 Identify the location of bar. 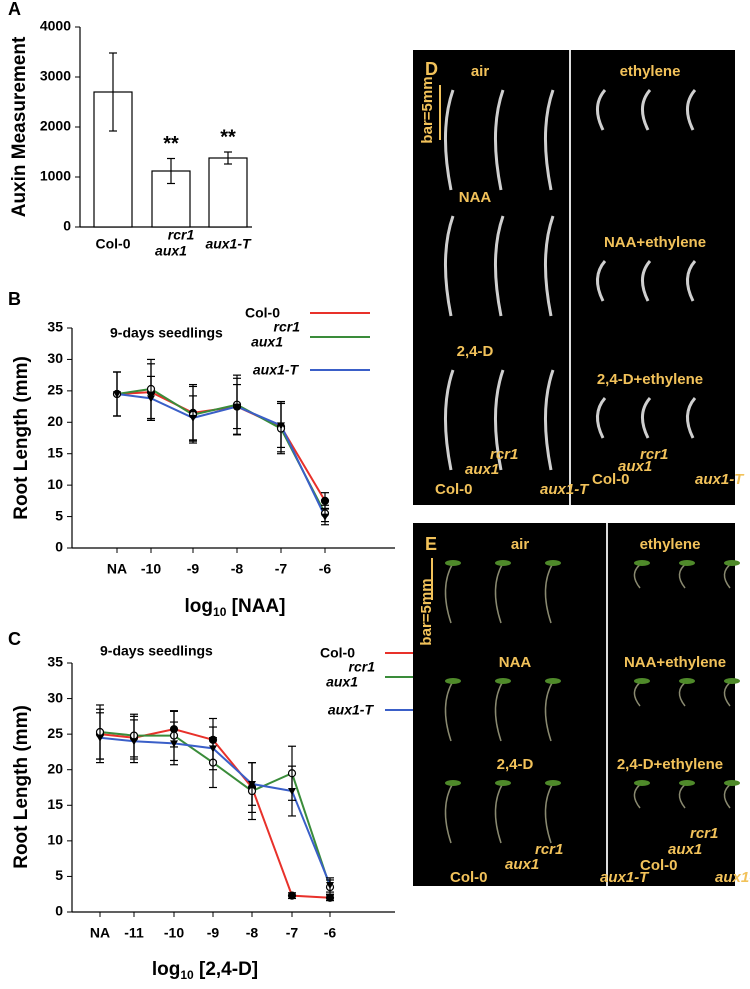
(228, 192).